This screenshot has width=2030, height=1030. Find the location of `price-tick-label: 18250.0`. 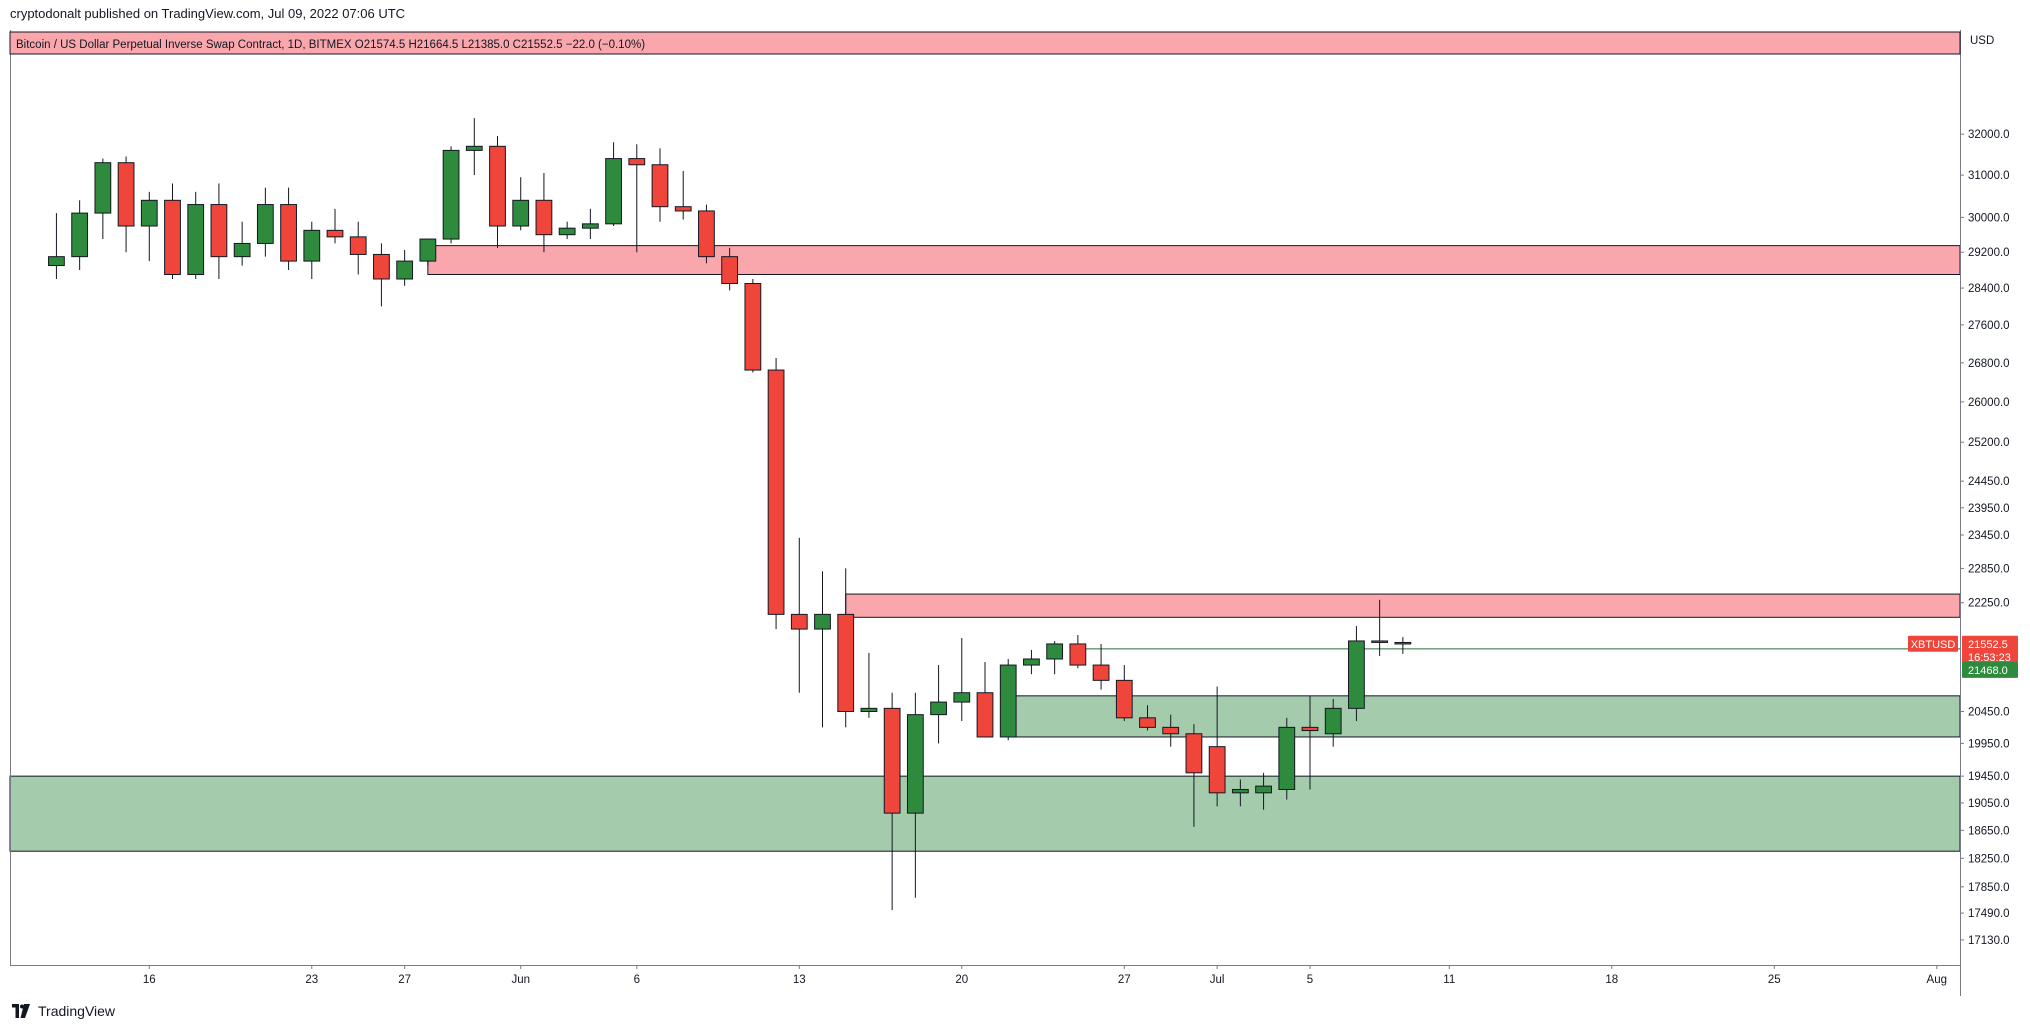

price-tick-label: 18250.0 is located at coordinates (1989, 859).